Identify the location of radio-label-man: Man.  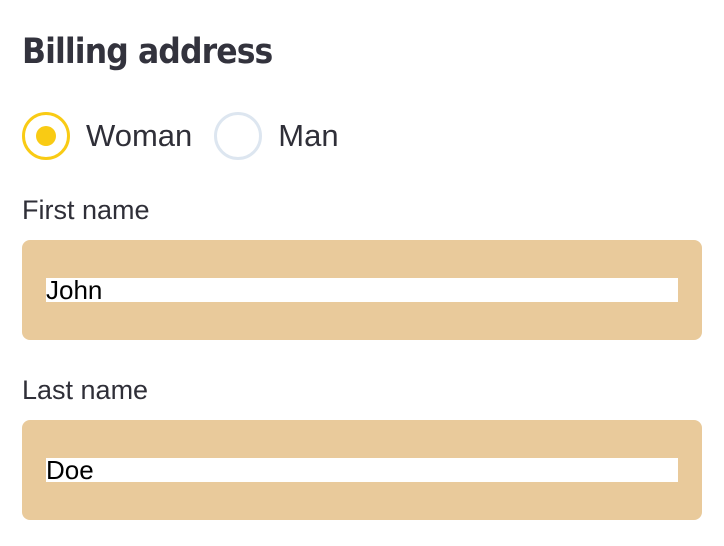
(308, 135).